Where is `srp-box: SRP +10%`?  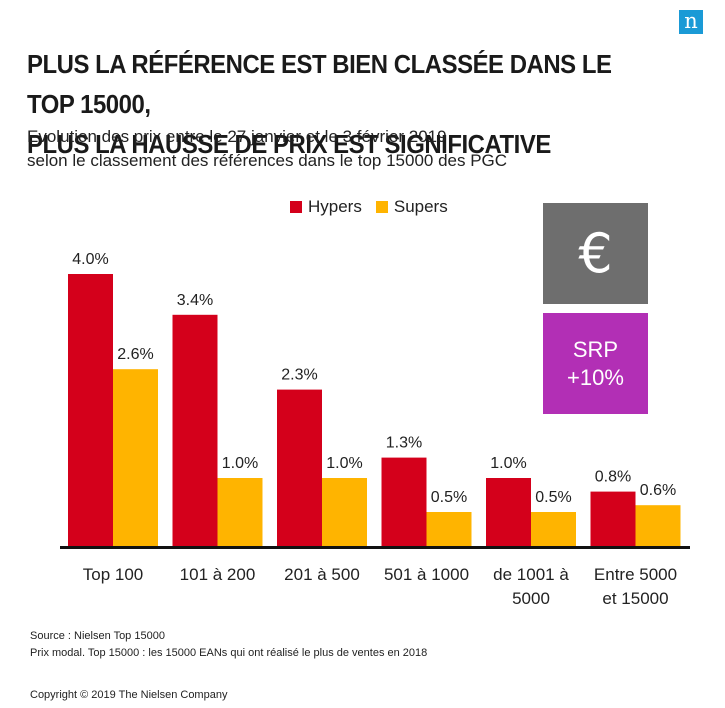 srp-box: SRP +10% is located at coordinates (595, 363).